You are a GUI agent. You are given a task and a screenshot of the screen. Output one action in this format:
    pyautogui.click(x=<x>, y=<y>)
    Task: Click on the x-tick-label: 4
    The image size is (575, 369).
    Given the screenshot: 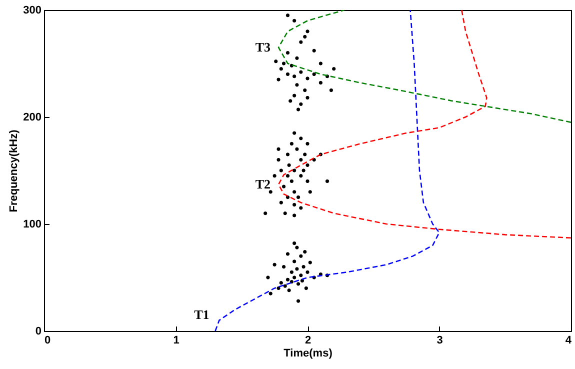 What is the action you would take?
    pyautogui.click(x=568, y=340)
    